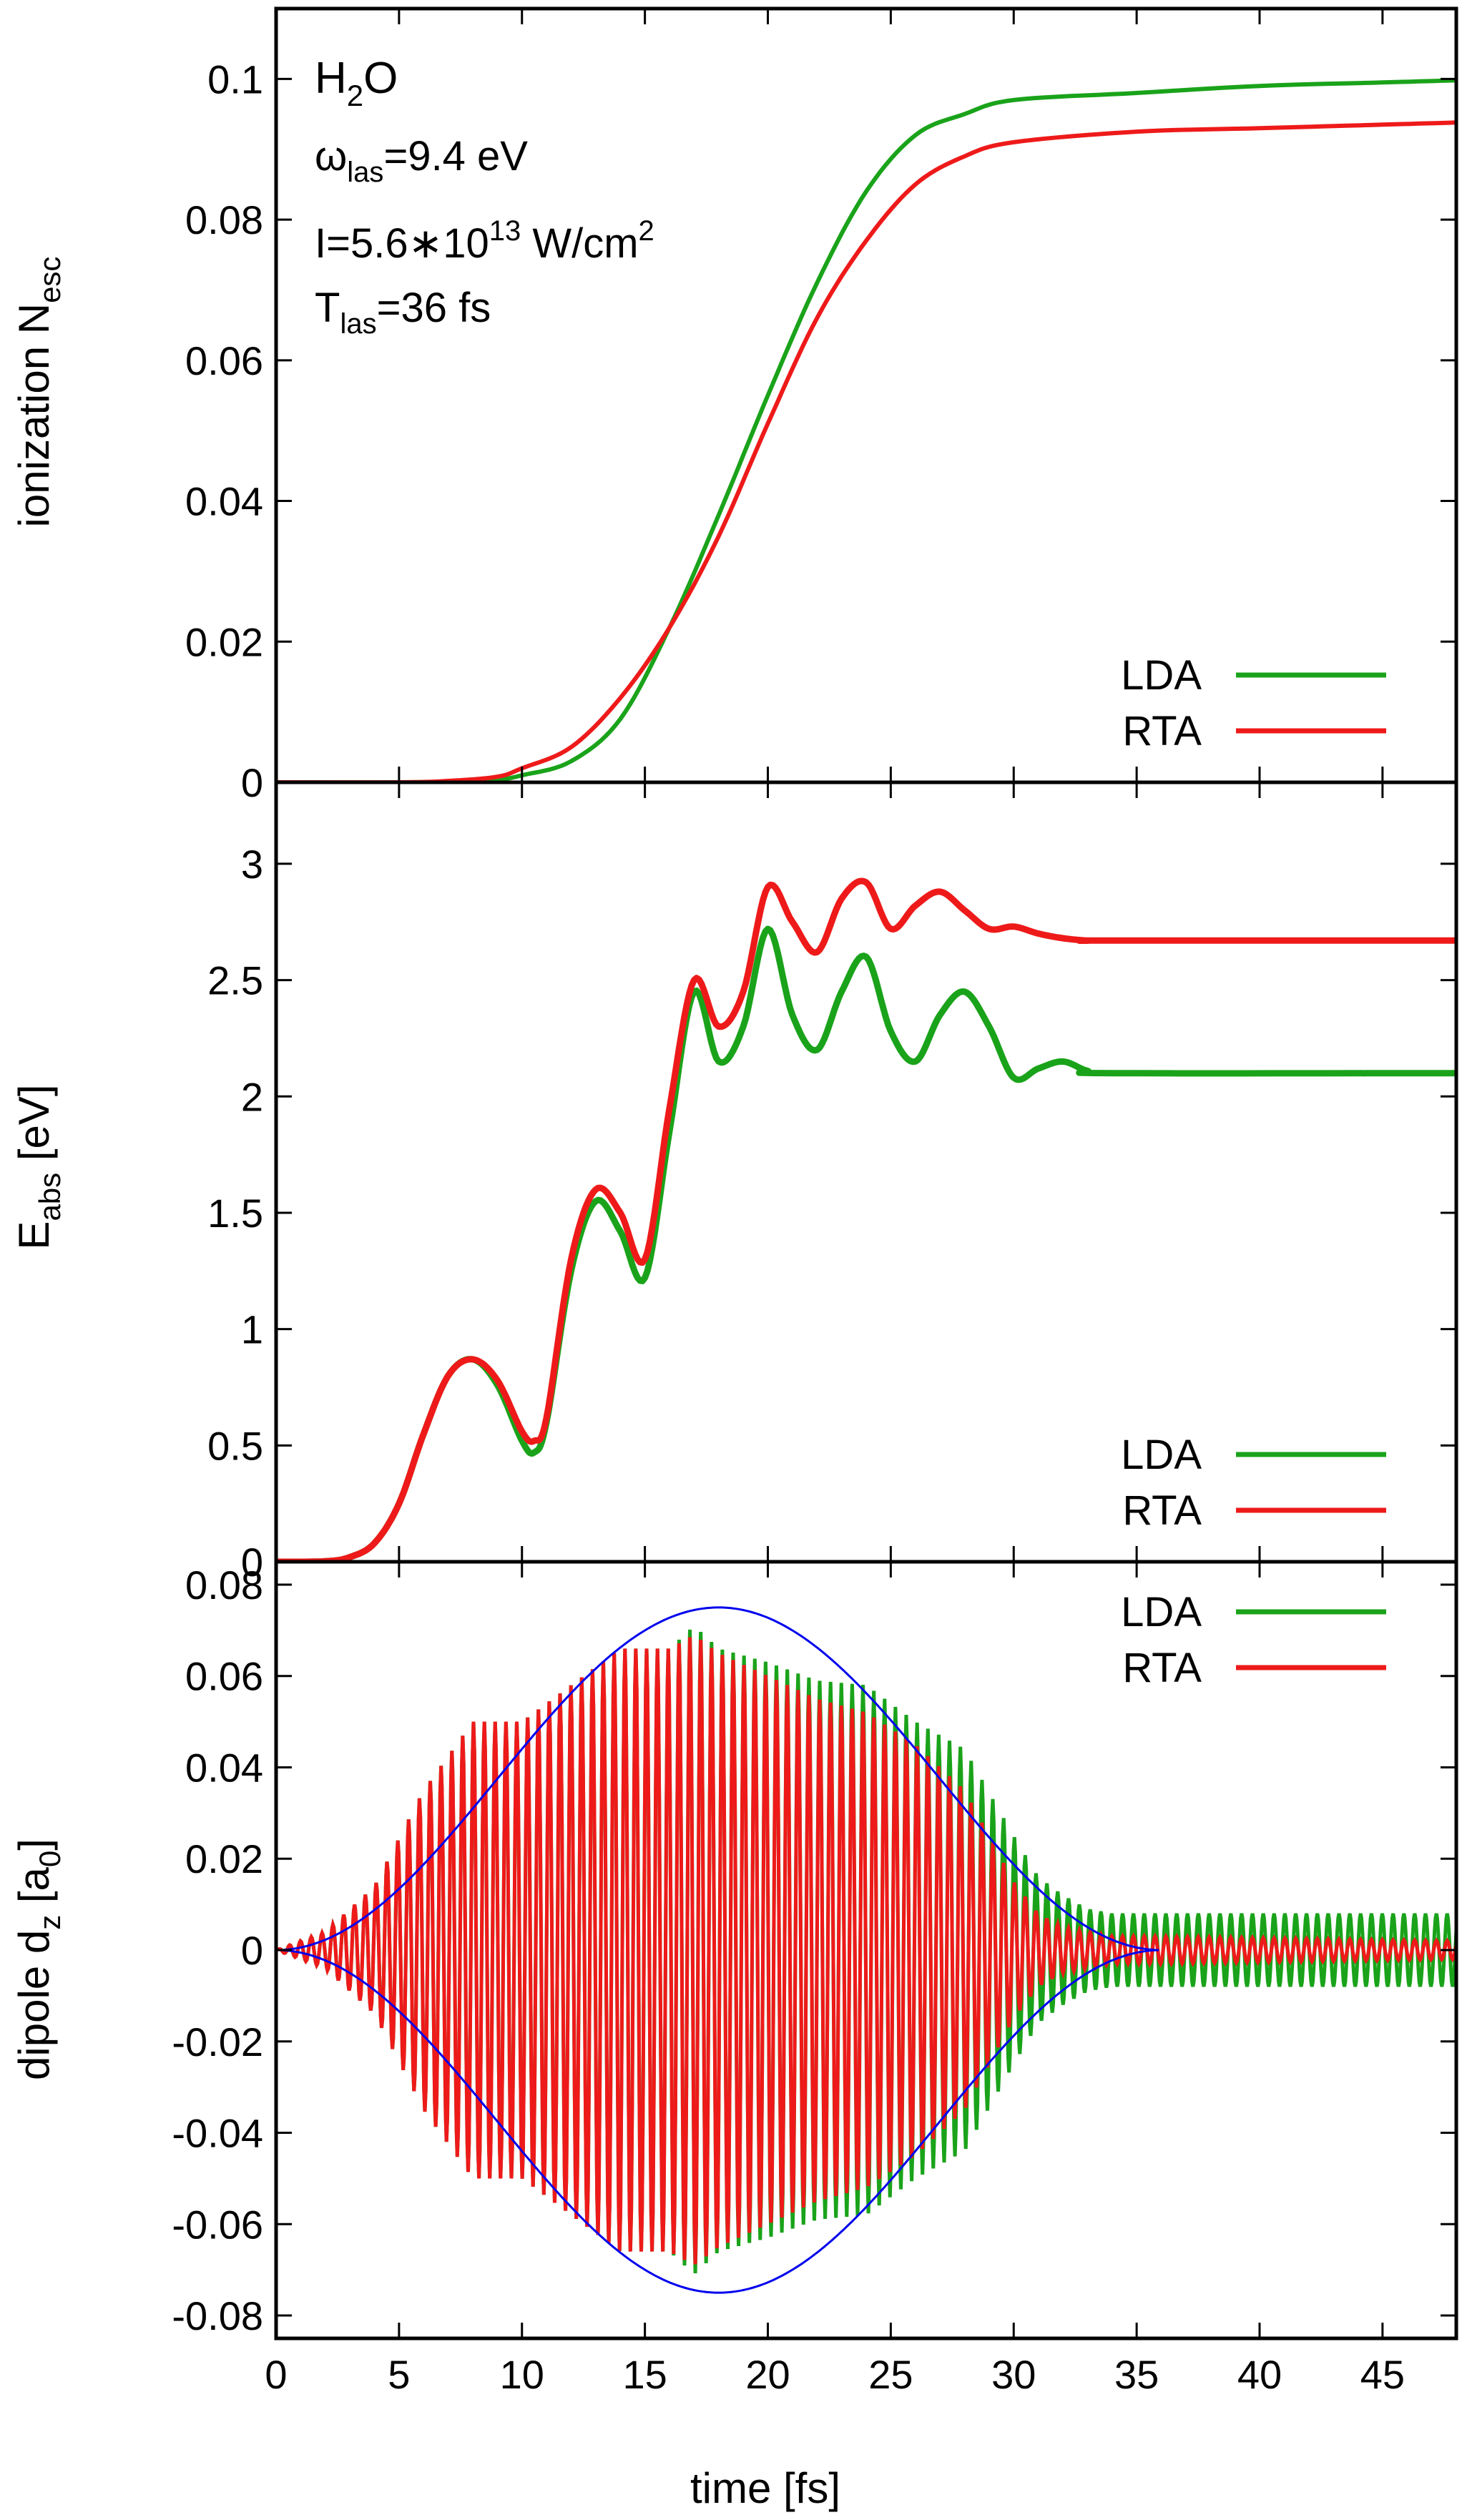  What do you see at coordinates (217, 2224) in the screenshot?
I see `y-tick-label: -0.06` at bounding box center [217, 2224].